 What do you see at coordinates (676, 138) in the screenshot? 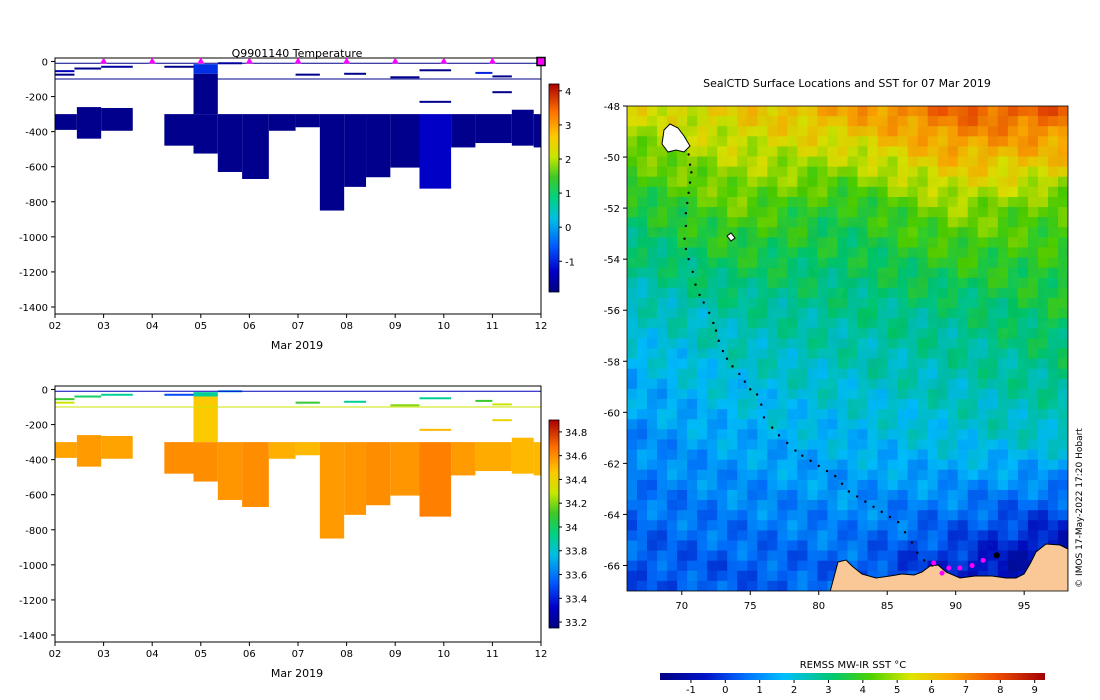
I see `kerguelen-island` at bounding box center [676, 138].